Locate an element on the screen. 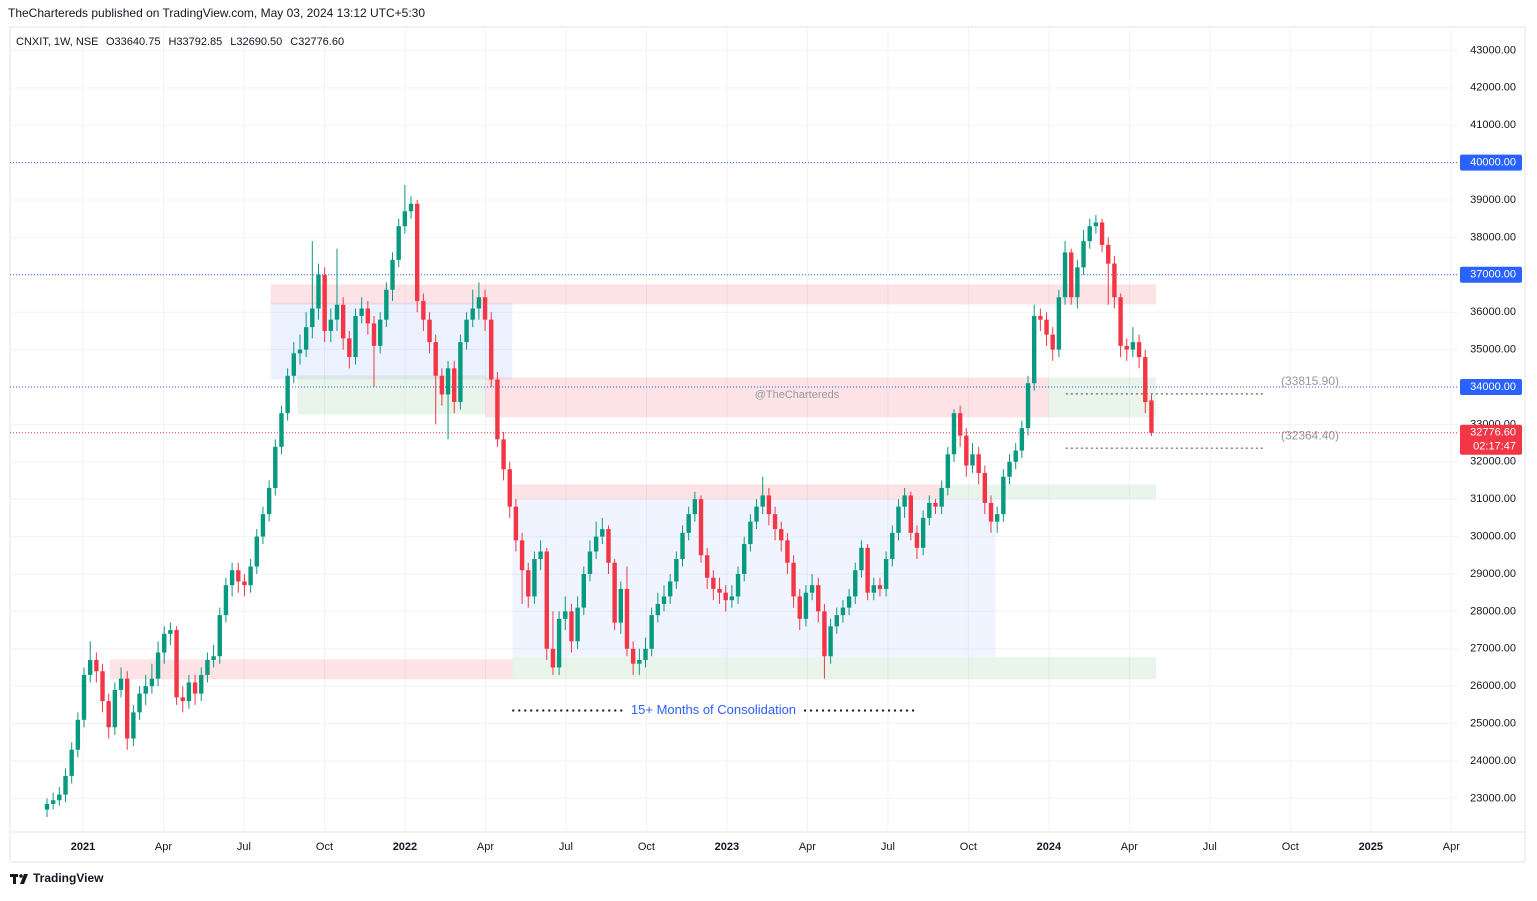  y-tick-label: 32000.00 is located at coordinates (1493, 462).